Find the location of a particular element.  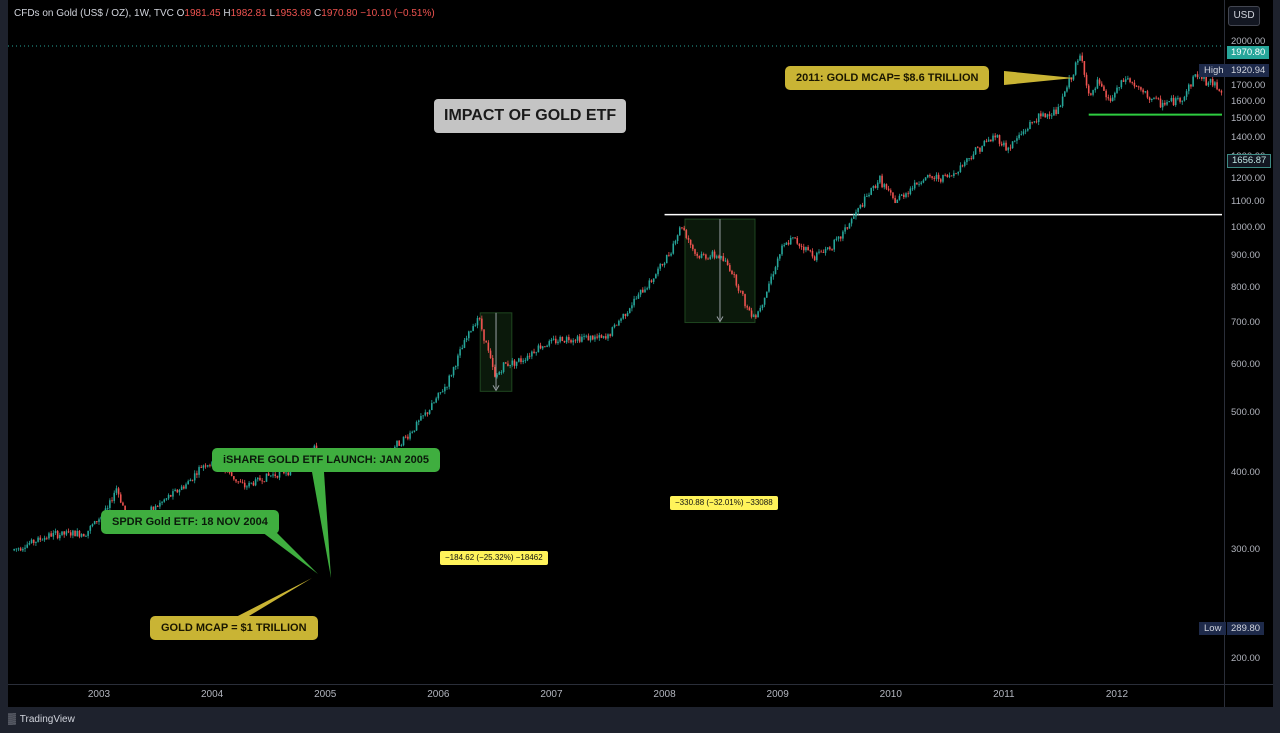

measure-label-2008: −330.88 (−32.01%) −33088 is located at coordinates (724, 503).